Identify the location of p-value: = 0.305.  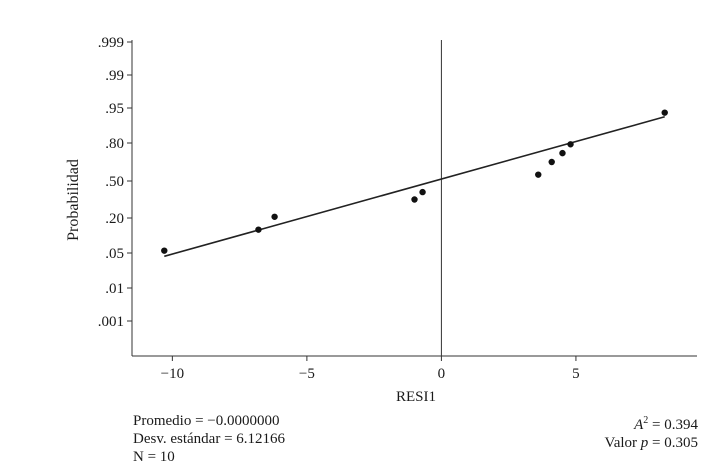
(673, 443).